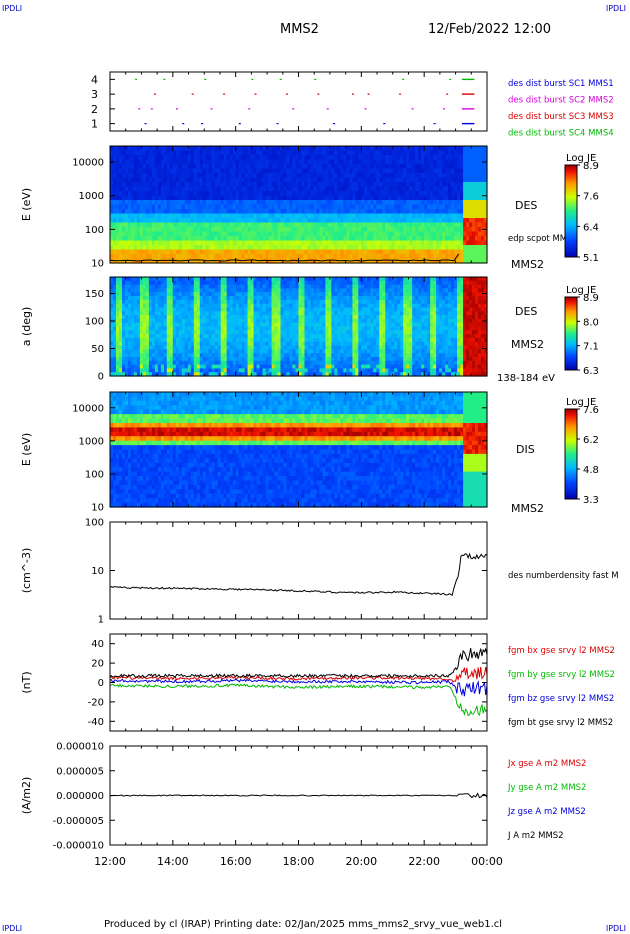 Image resolution: width=630 pixels, height=934 pixels. What do you see at coordinates (97, 264) in the screenshot?
I see `des-energy-tick-0: 10` at bounding box center [97, 264].